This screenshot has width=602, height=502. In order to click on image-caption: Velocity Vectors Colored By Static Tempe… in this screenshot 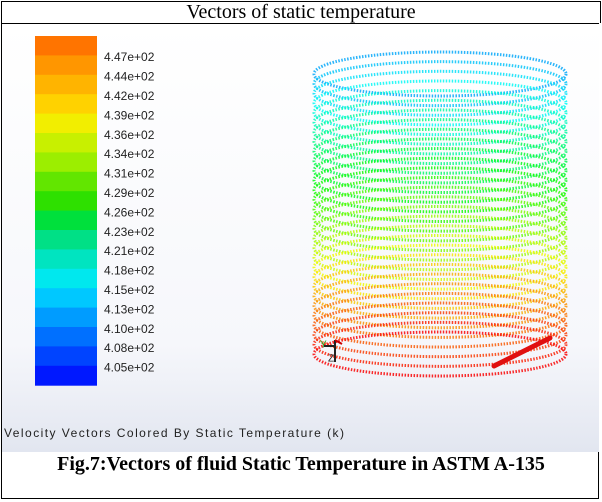, I will do `click(174, 433)`.